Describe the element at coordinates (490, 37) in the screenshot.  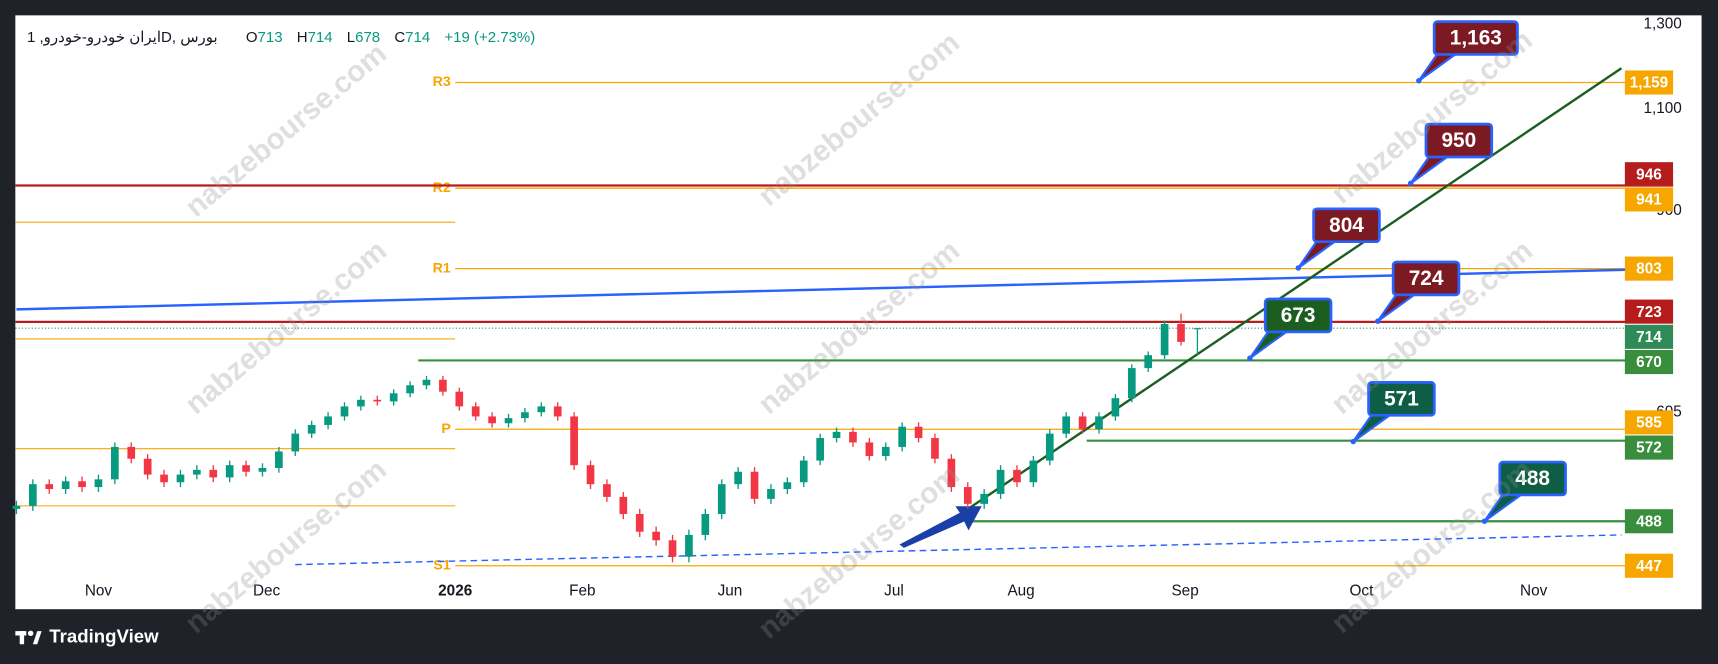
I see `change: +19 (+2.73%)` at that location.